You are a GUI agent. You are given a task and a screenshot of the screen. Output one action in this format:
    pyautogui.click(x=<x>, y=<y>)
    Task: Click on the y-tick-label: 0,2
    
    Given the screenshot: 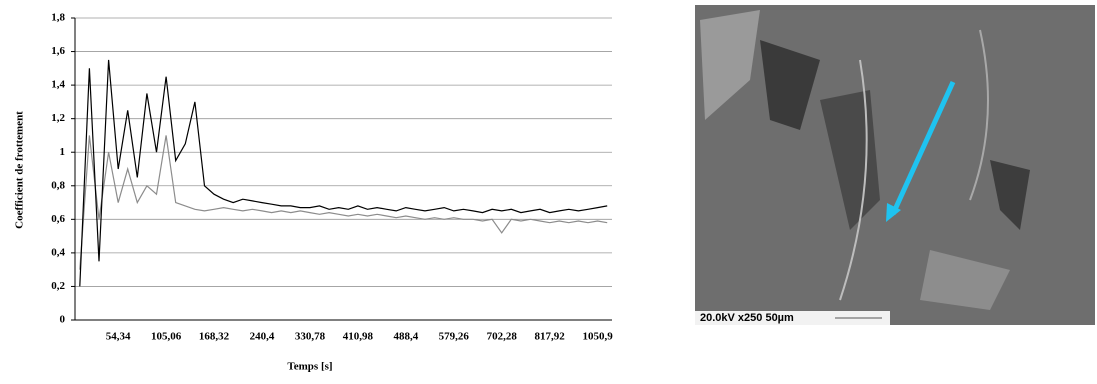 What is the action you would take?
    pyautogui.click(x=58, y=286)
    